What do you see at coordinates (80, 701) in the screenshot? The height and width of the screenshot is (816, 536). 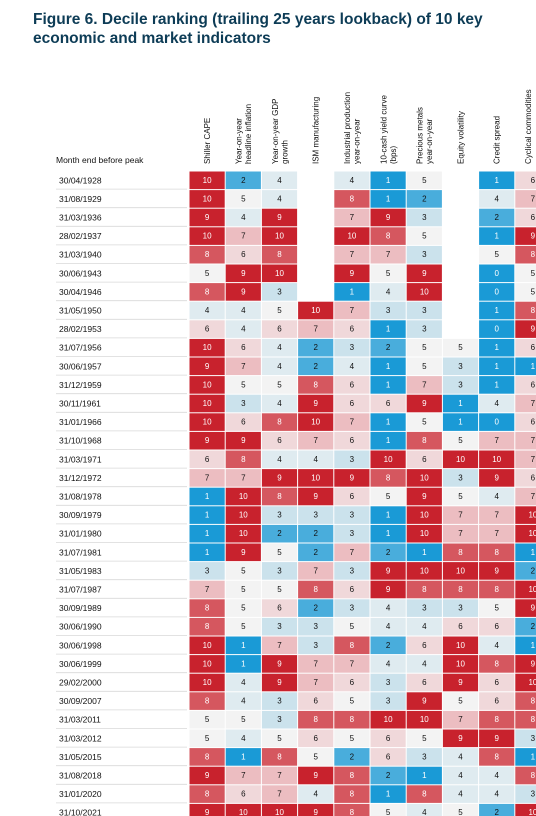 I see `row-label: 30/09/2007` at bounding box center [80, 701].